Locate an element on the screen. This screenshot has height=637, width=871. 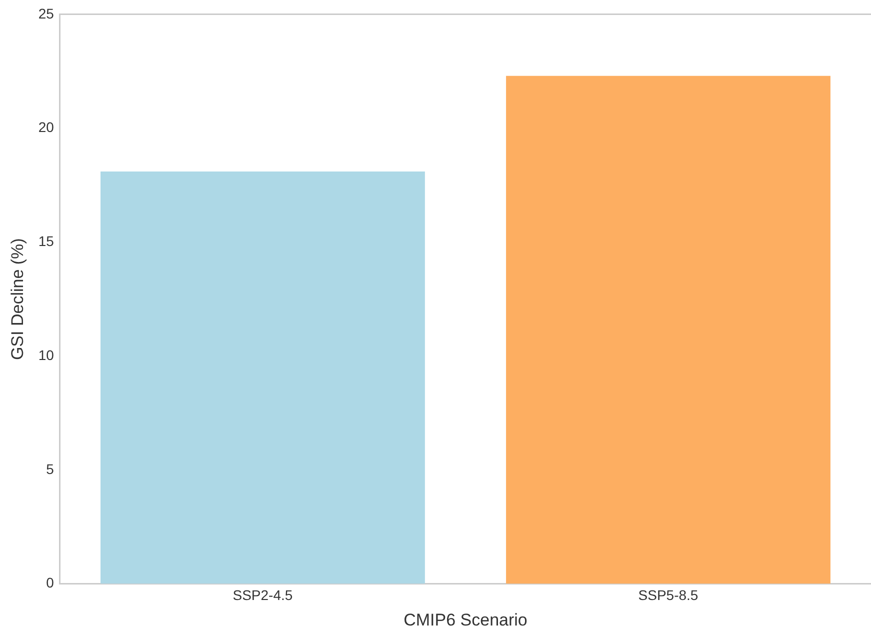
y-tick-label: 25 is located at coordinates (46, 13).